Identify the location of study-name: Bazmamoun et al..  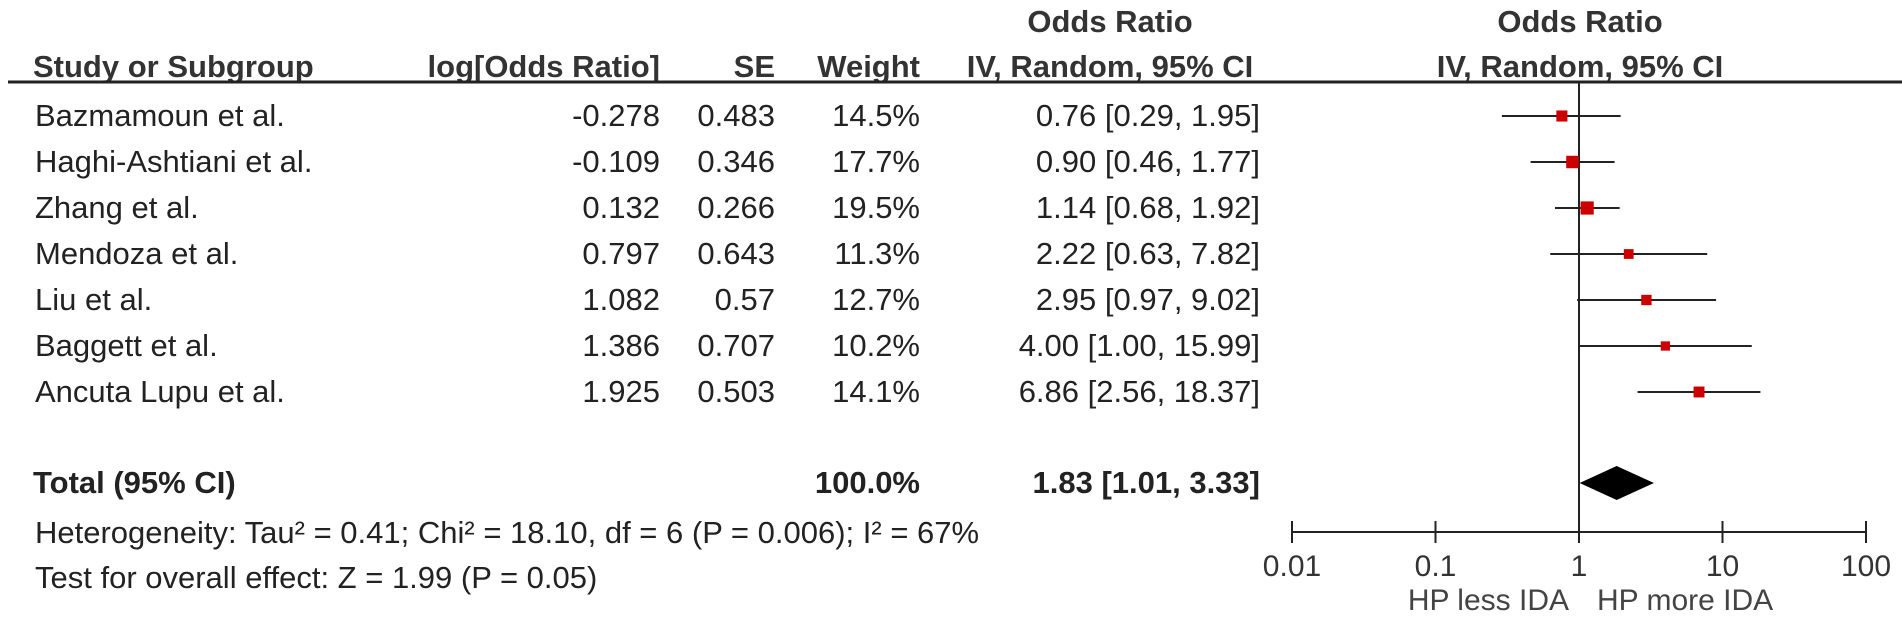
(160, 115).